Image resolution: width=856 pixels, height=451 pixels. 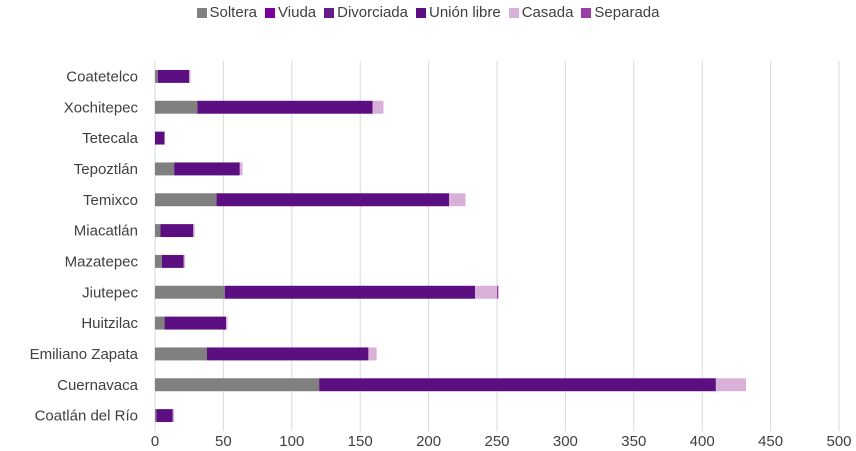 I want to click on legend-item: Divorciada, so click(x=366, y=12).